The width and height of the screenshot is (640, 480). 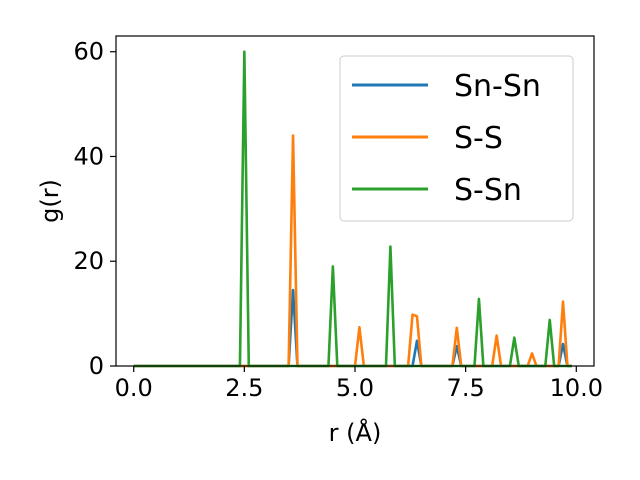 I want to click on x-tick-label: 7.5, so click(x=466, y=388).